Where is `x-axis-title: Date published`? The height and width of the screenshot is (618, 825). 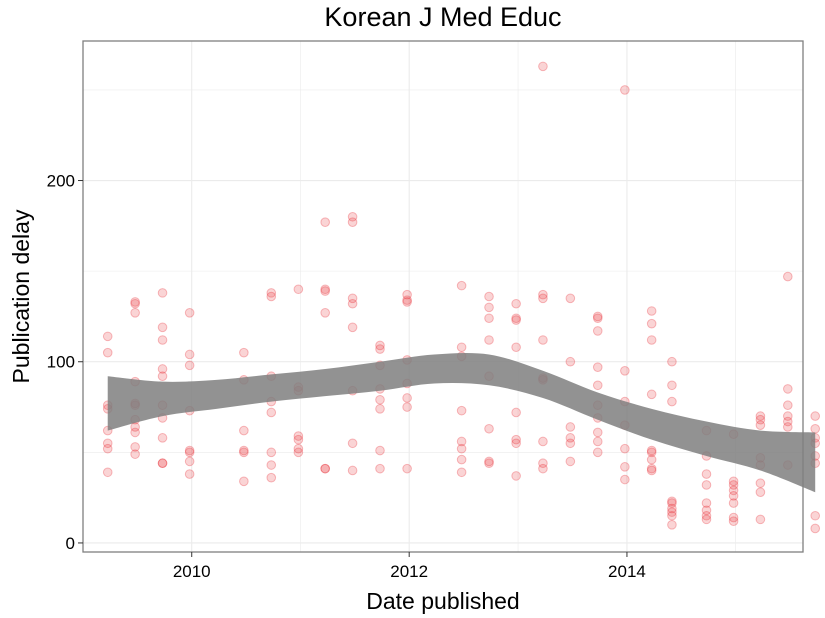
x-axis-title: Date published is located at coordinates (442, 601).